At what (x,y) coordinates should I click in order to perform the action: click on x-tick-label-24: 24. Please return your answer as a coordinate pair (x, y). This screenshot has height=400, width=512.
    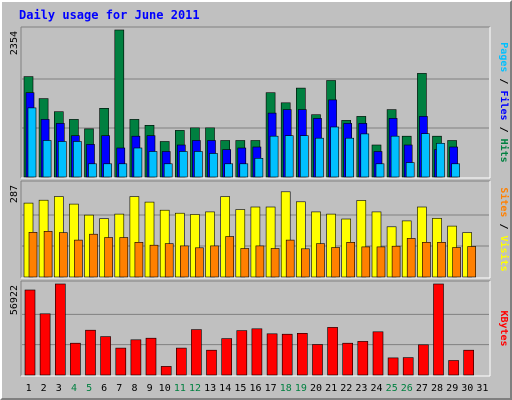
    Looking at the image, I should click on (376, 388).